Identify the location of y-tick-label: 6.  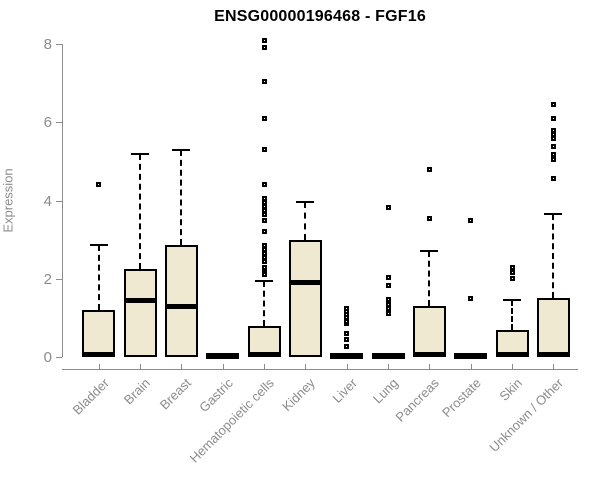
(47, 123).